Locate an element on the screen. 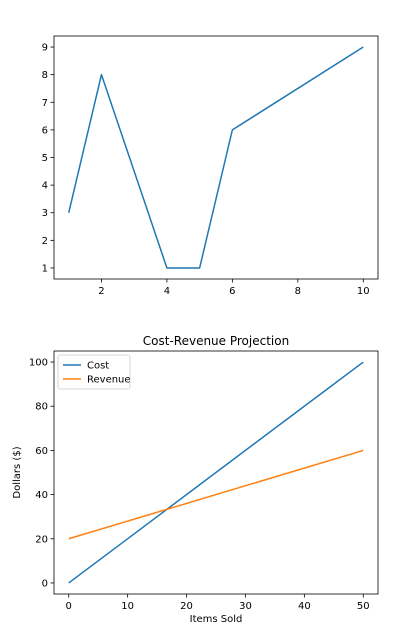 The image size is (419, 629). series-line-revenue is located at coordinates (216, 494).